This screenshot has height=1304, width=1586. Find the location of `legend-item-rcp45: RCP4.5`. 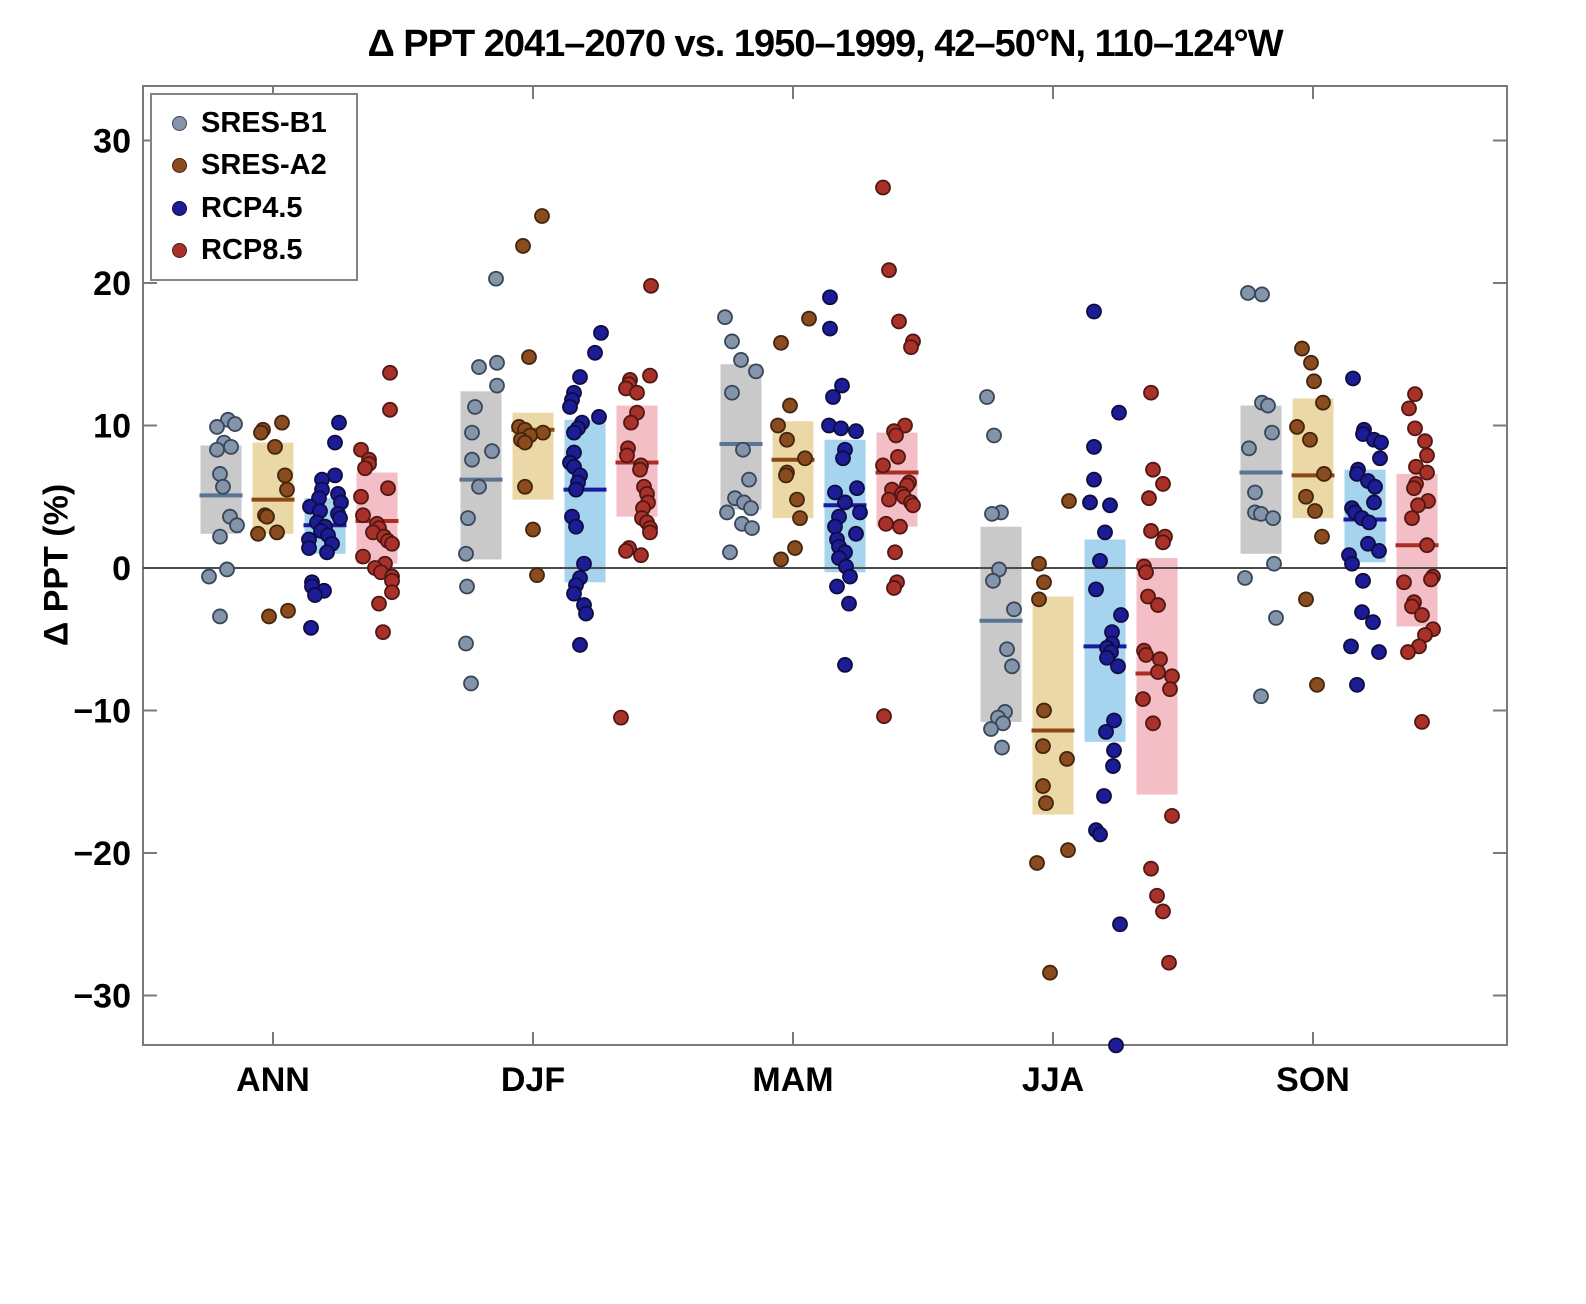

legend-item-rcp45: RCP4.5 is located at coordinates (264, 208).